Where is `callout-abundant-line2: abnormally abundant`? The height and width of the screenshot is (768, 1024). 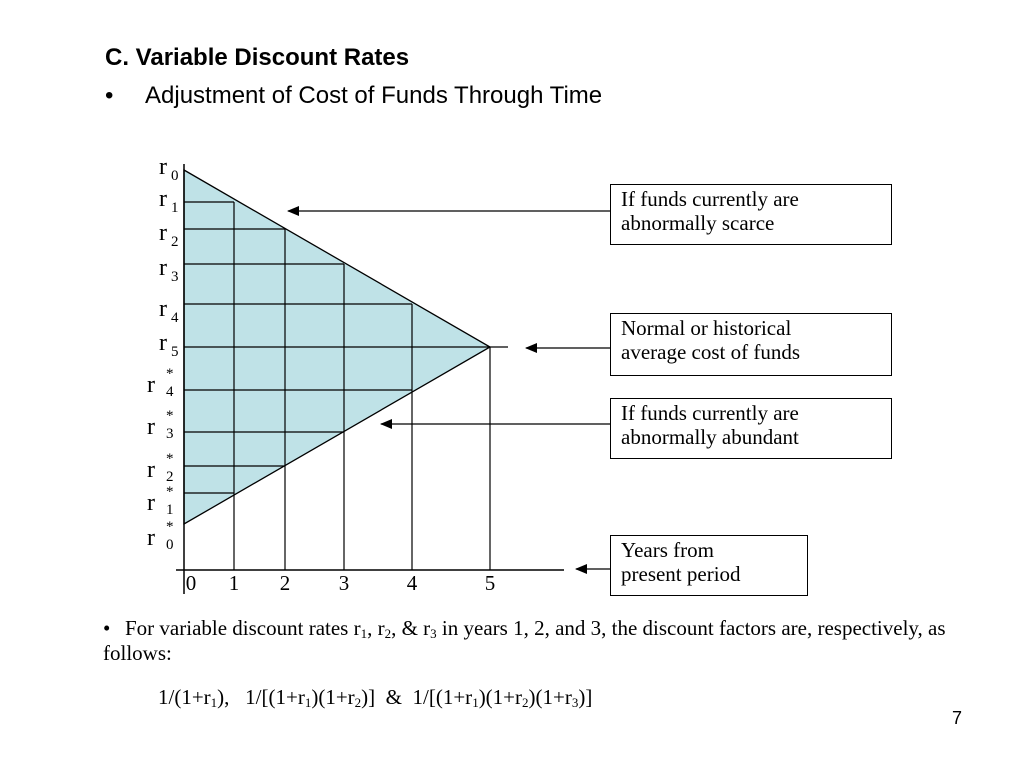
callout-abundant-line2: abnormally abundant is located at coordinates (710, 437).